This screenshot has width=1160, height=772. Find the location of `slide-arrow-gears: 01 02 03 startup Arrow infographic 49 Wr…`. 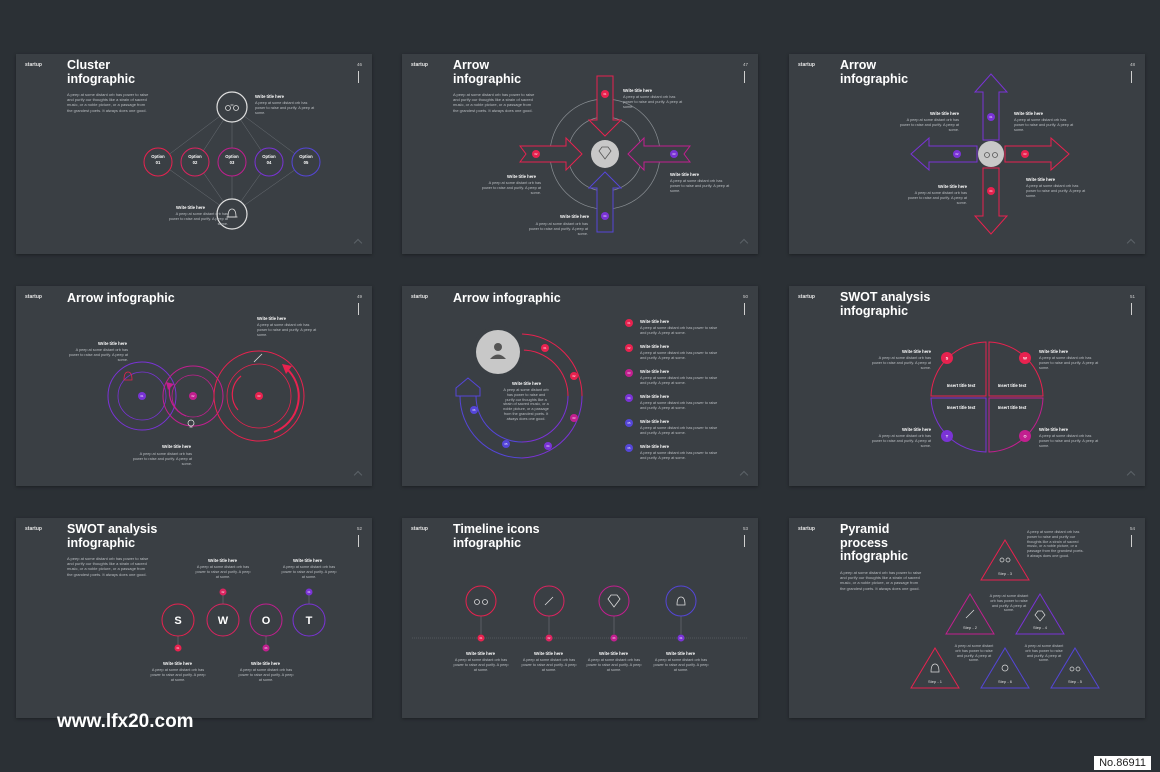

slide-arrow-gears: 01 02 03 startup Arrow infographic 49 Wr… is located at coordinates (194, 386).